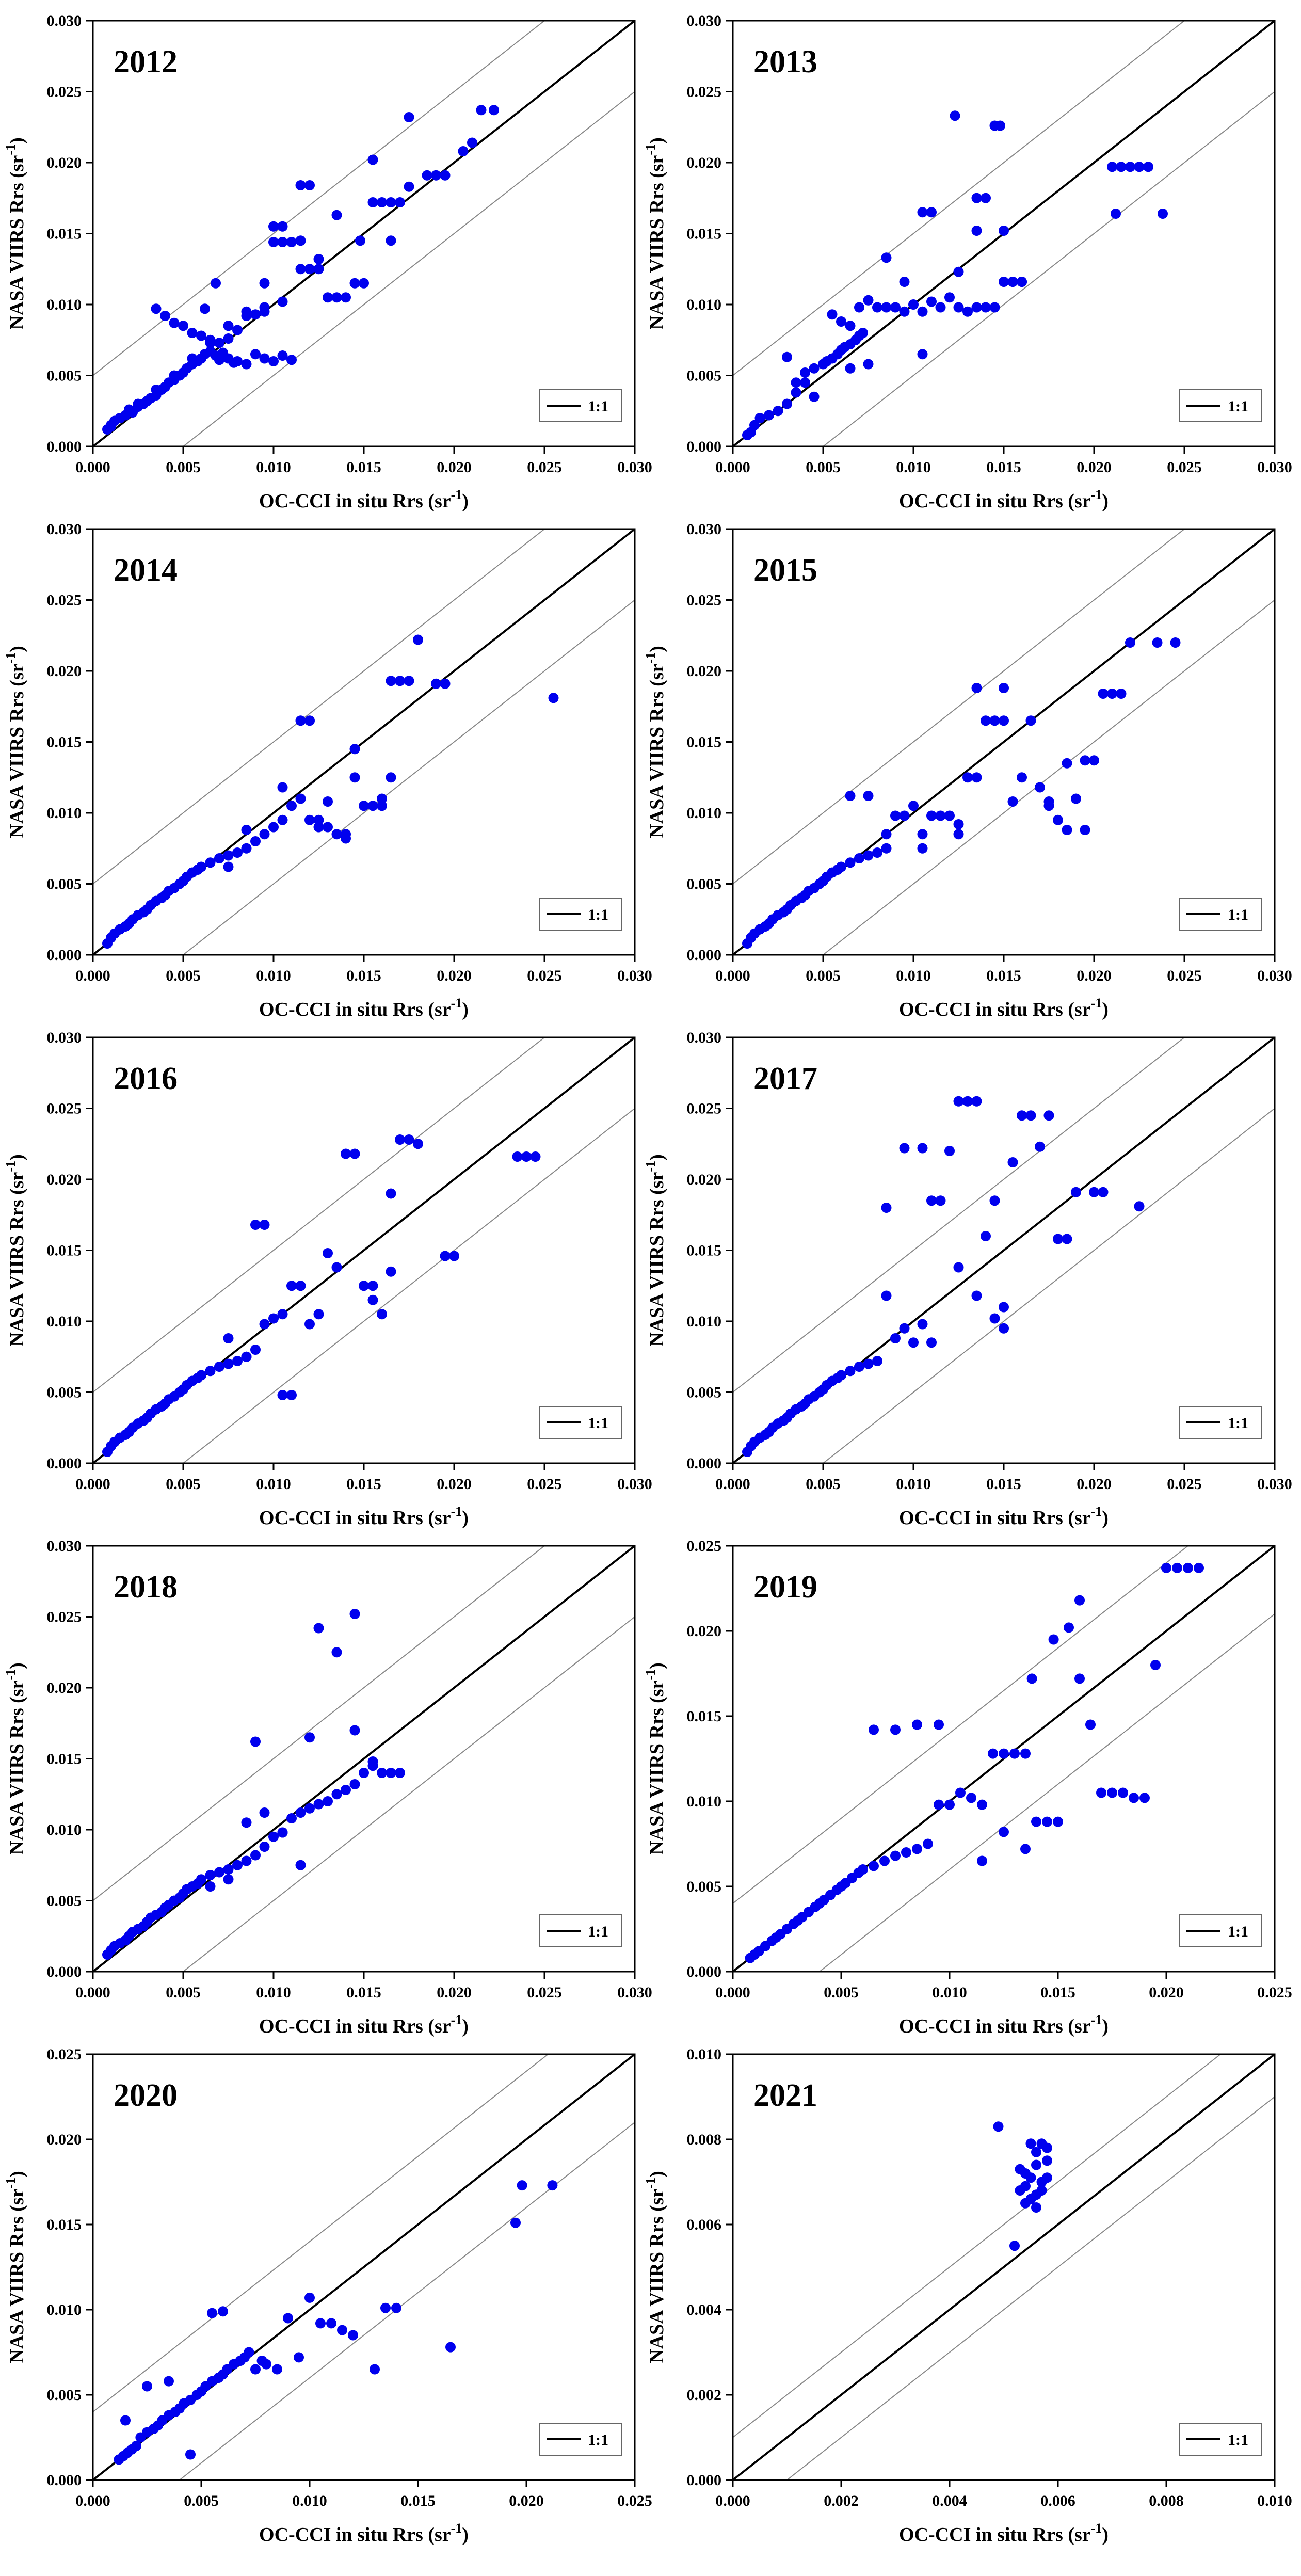 The width and height of the screenshot is (1301, 2576). Describe the element at coordinates (785, 2095) in the screenshot. I see `year-label: 2021` at that location.